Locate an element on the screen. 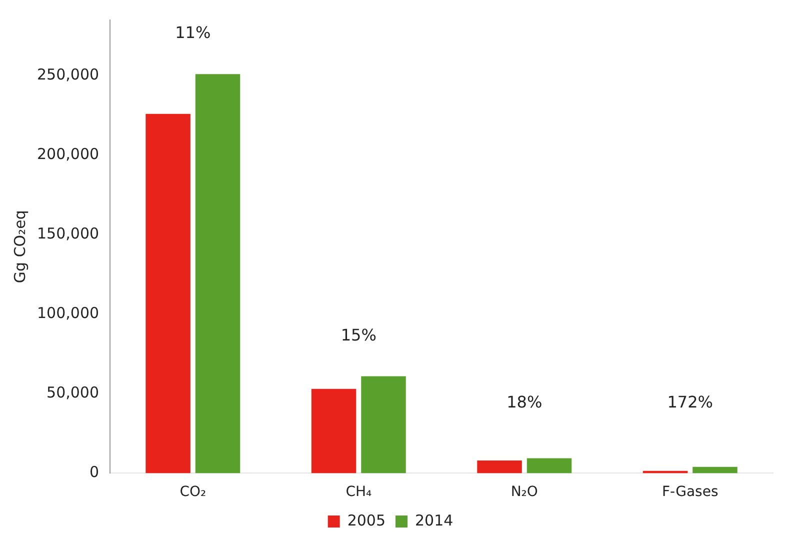 This screenshot has height=547, width=801. y-tick-label: 0 is located at coordinates (94, 472).